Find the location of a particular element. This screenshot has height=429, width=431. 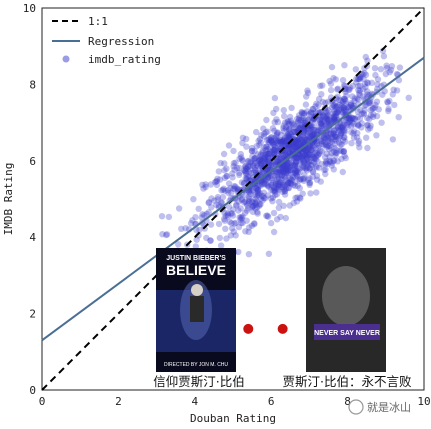

highlighted-point-believe is located at coordinates (248, 328).